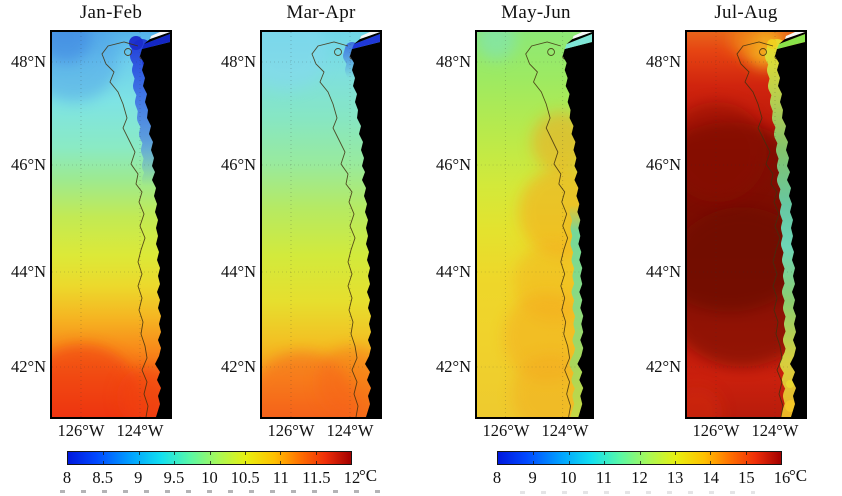  Describe the element at coordinates (536, 12) in the screenshot. I see `panel-title-may-jun: May-Jun` at that location.